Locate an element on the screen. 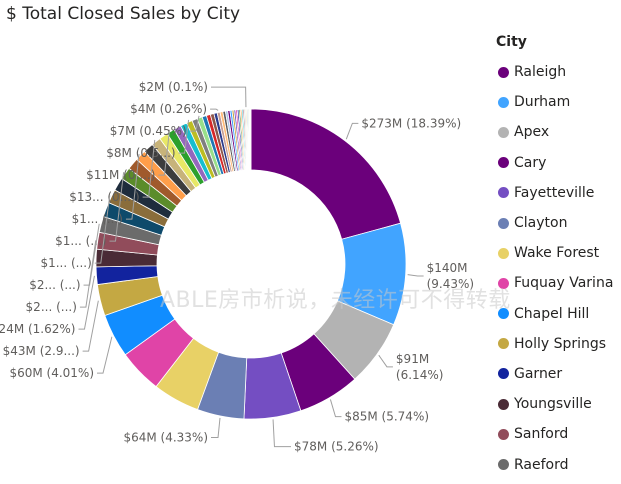 The height and width of the screenshot is (484, 621). legend-item: Holly Springs is located at coordinates (558, 344).